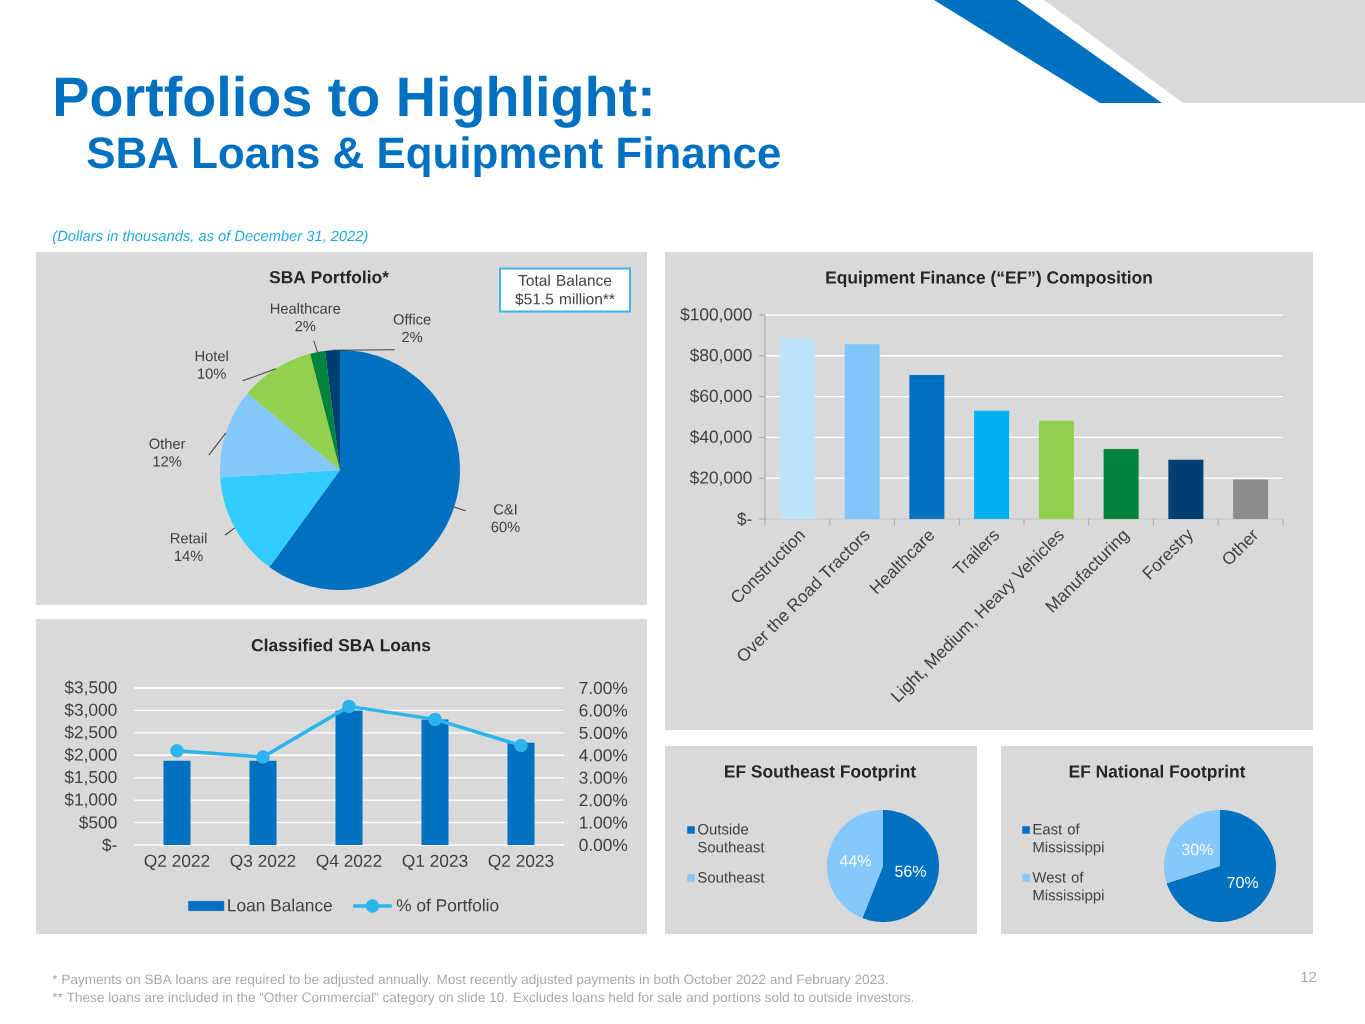 This screenshot has height=1024, width=1365. Describe the element at coordinates (1157, 773) in the screenshot. I see `chart-title: EF National Footprint` at that location.